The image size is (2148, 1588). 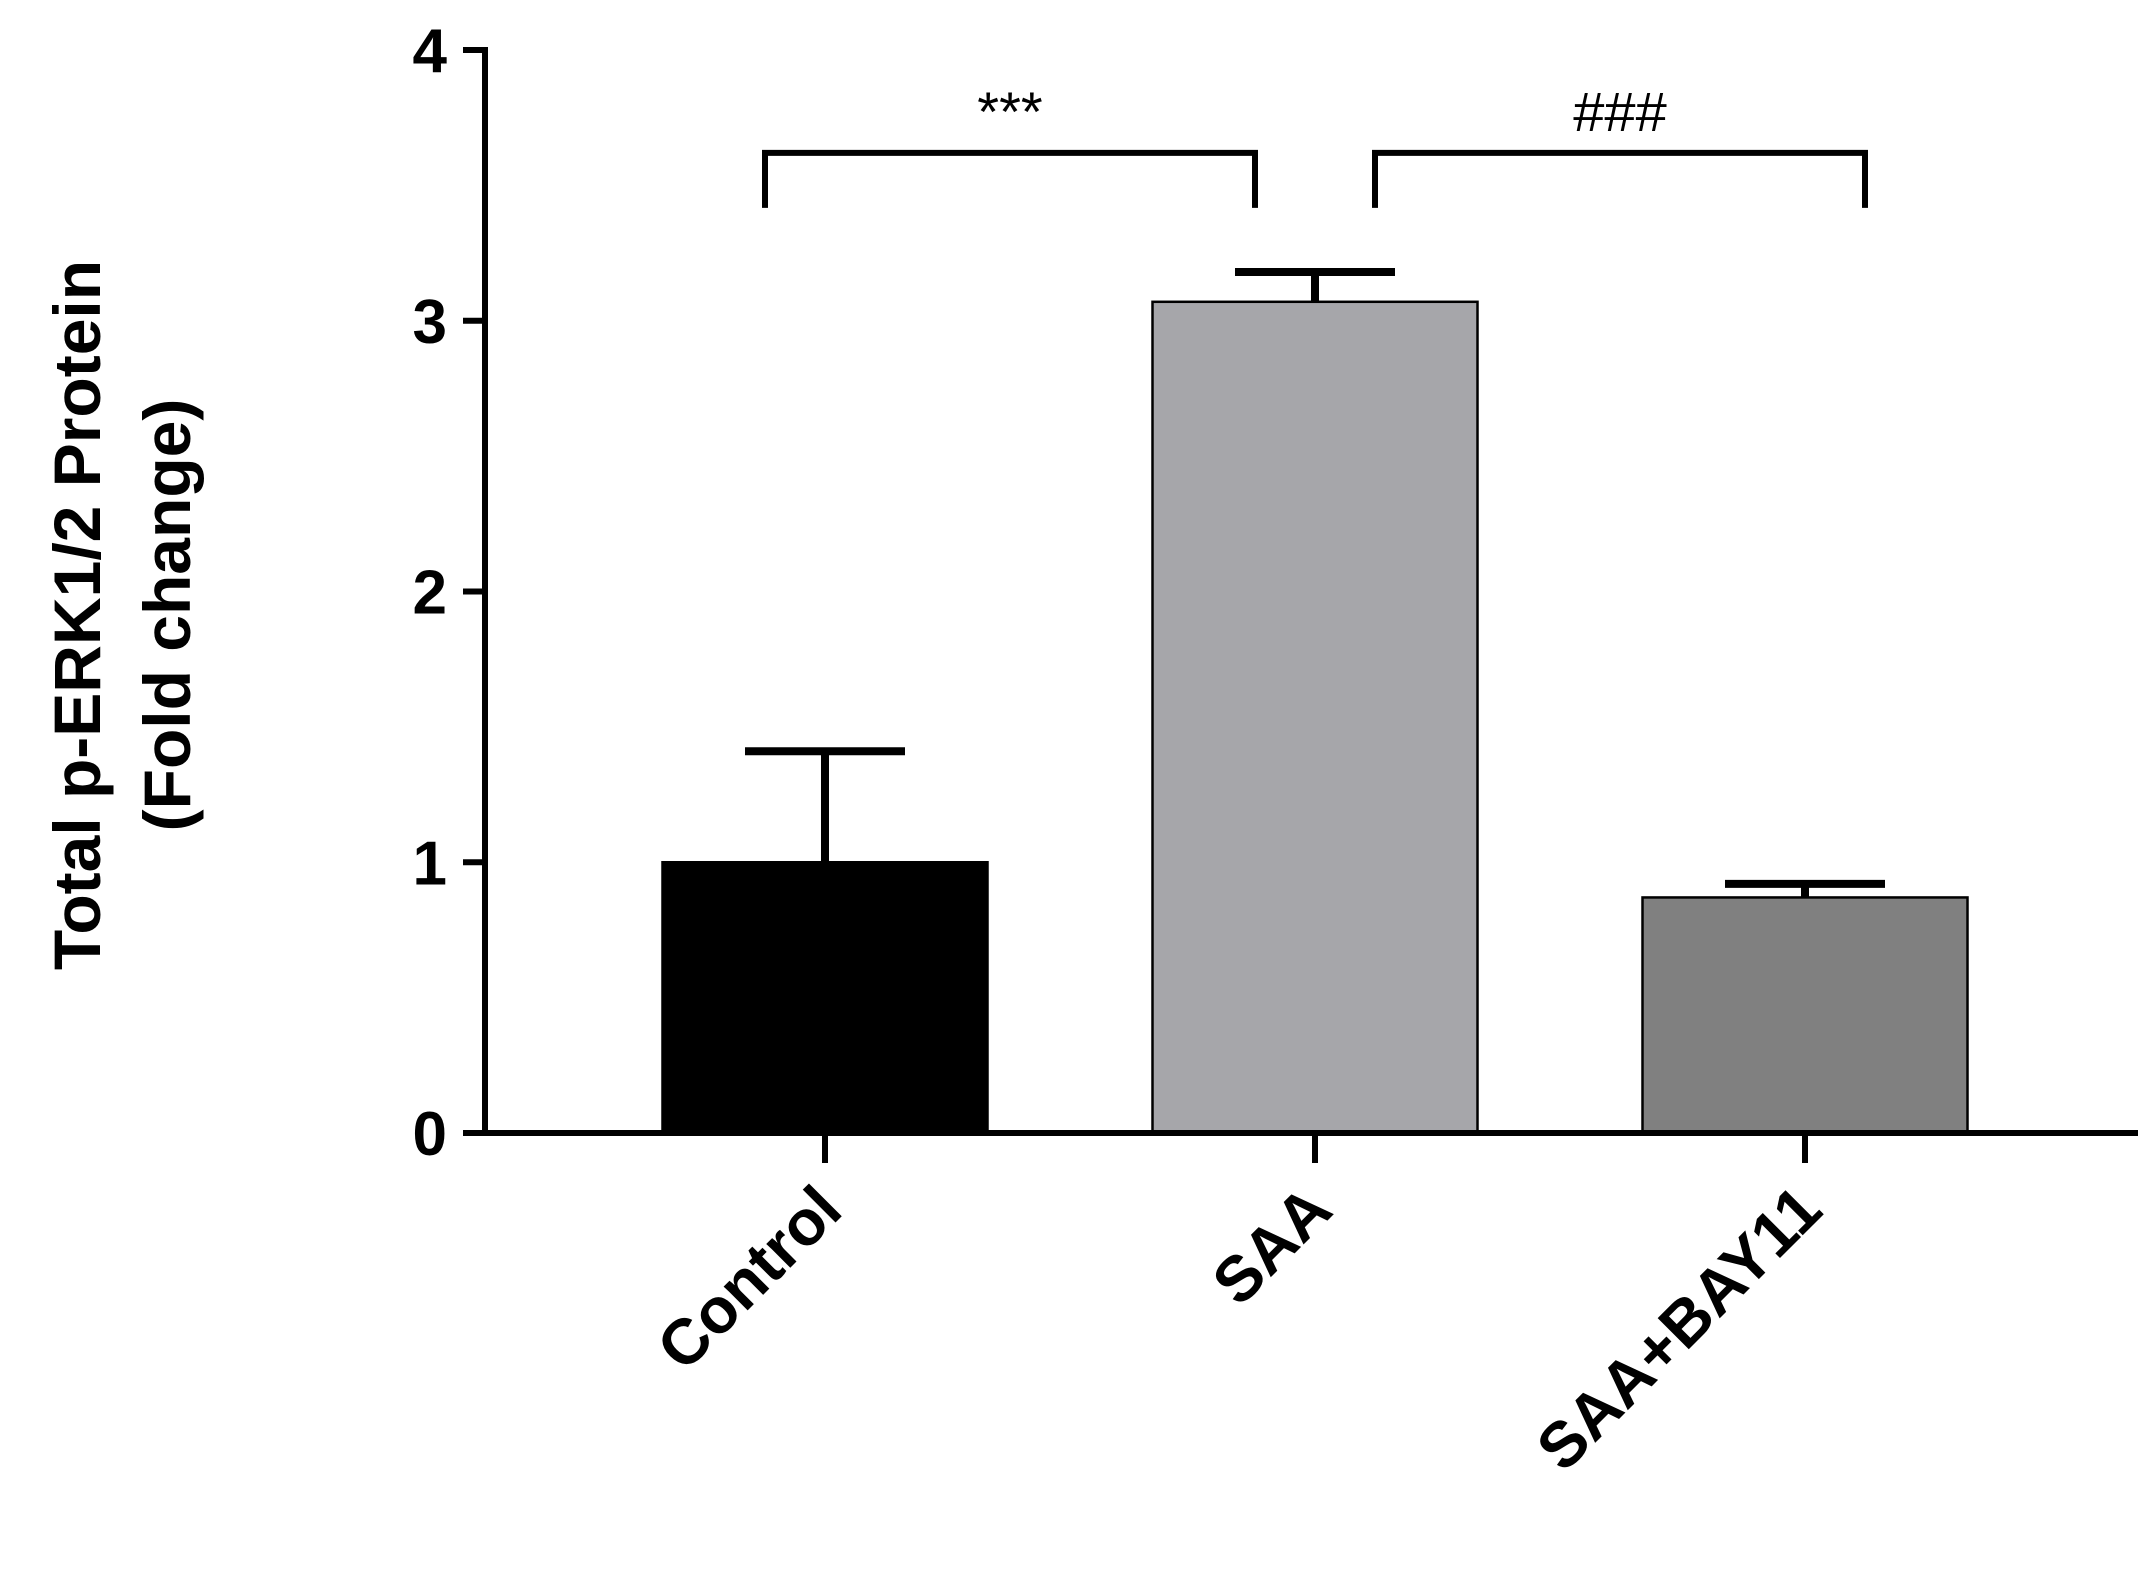 I want to click on y-tick-label-1: 1, so click(x=430, y=863).